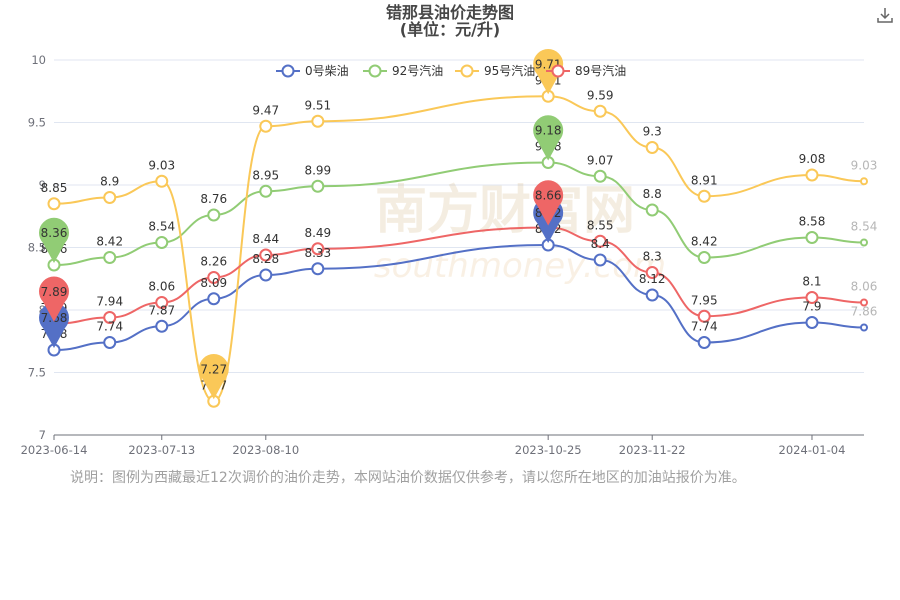  I want to click on markpoint-pin: 8.36, so click(54, 240).